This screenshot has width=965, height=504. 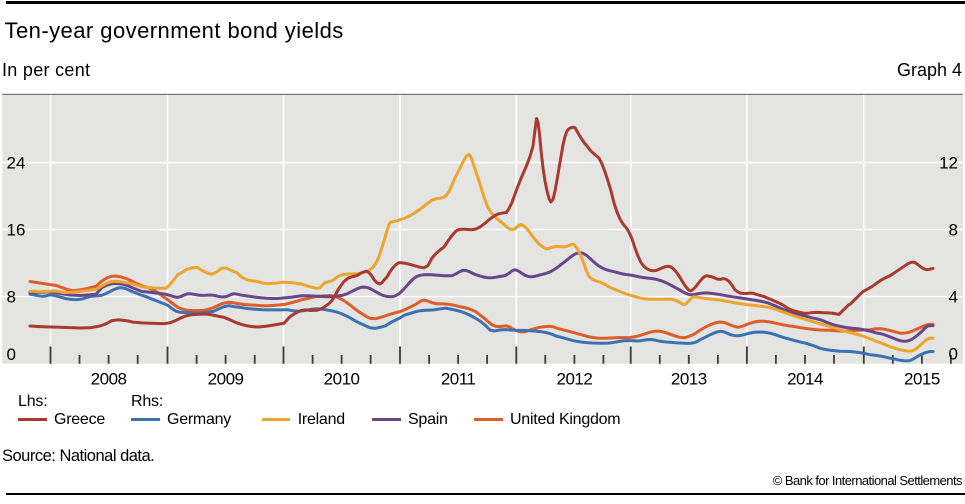 I want to click on svg-text: 2013, so click(x=689, y=379).